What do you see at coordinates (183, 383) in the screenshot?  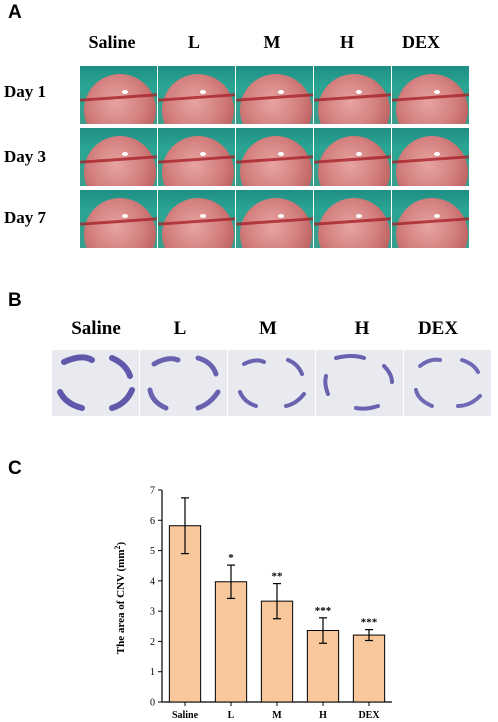 I see `flatmount-l` at bounding box center [183, 383].